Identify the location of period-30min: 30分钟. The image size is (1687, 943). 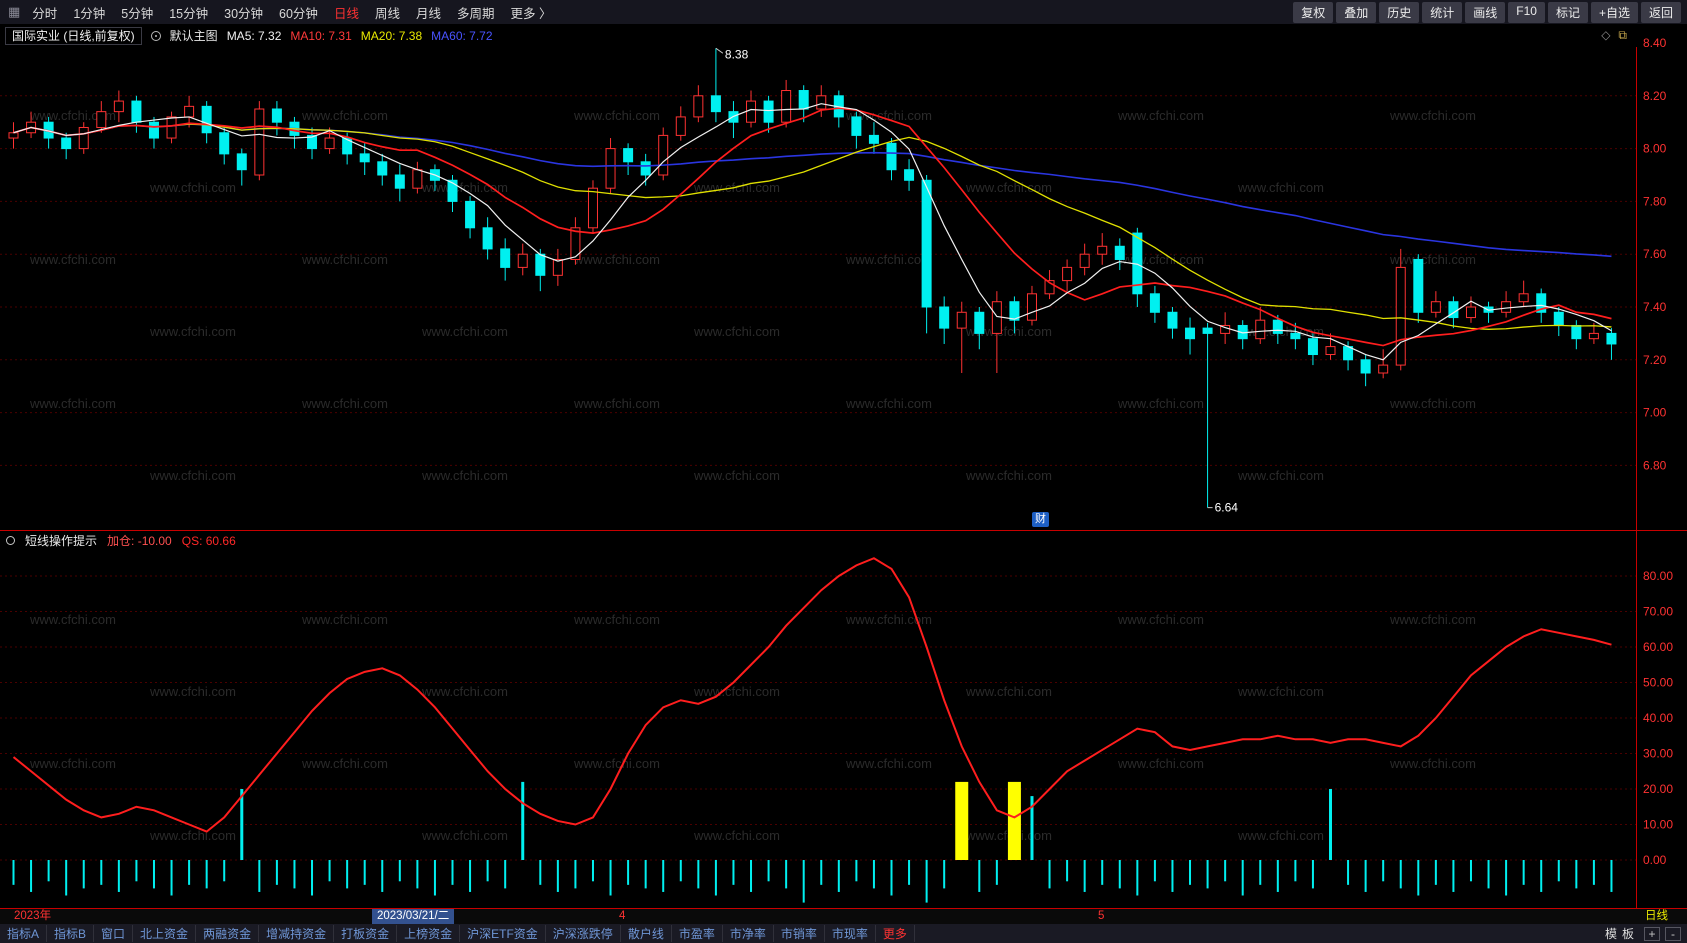
(244, 13).